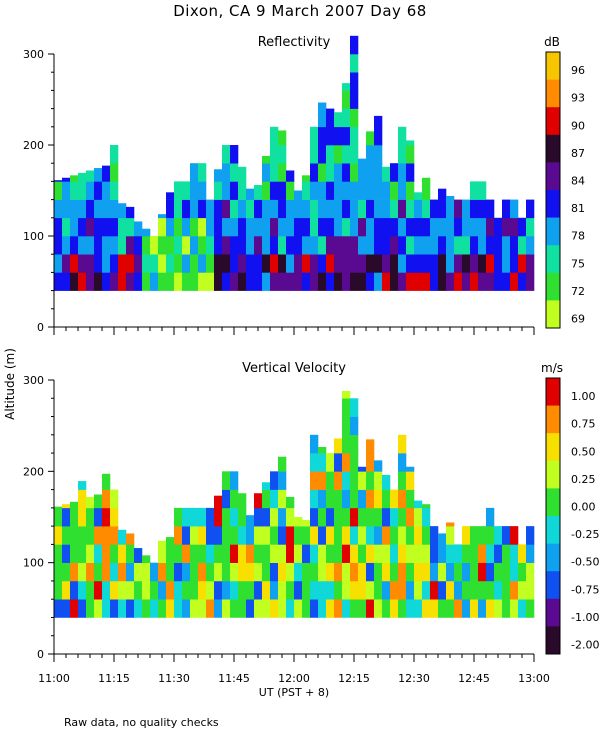  I want to click on colorbar-label: 69, so click(578, 318).